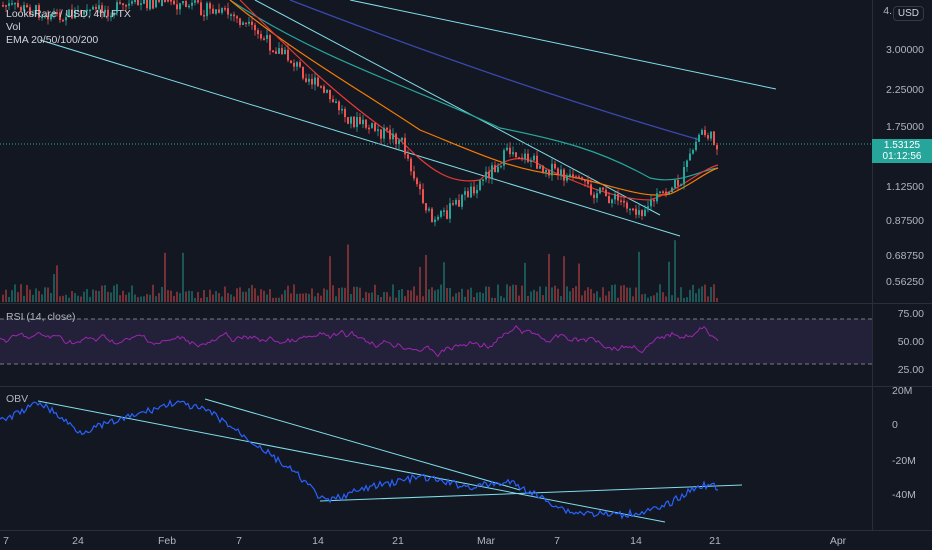  I want to click on symbol-title: LooksRare / USD, 4h, FTX, so click(68, 14).